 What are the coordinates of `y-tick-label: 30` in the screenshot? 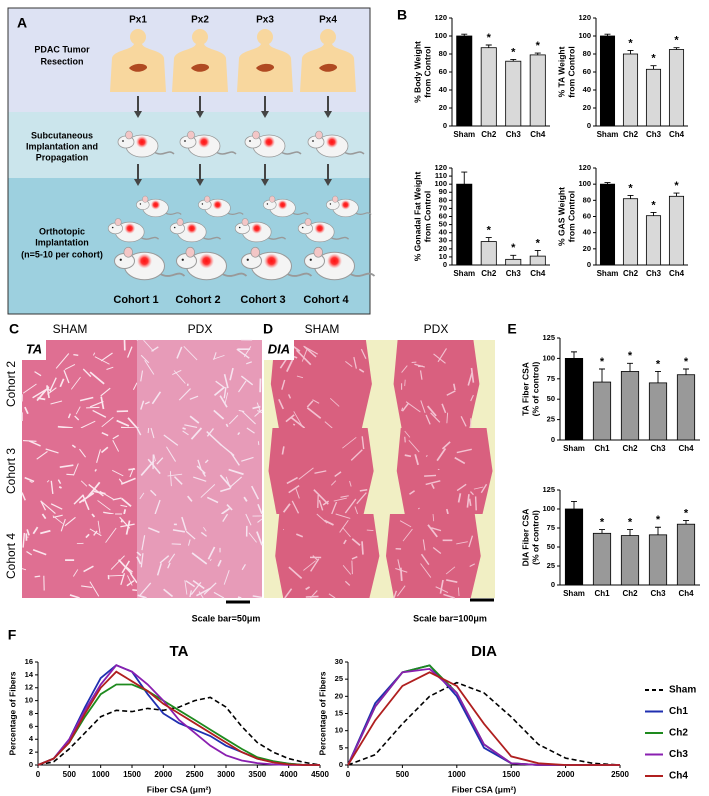 It's located at (339, 661).